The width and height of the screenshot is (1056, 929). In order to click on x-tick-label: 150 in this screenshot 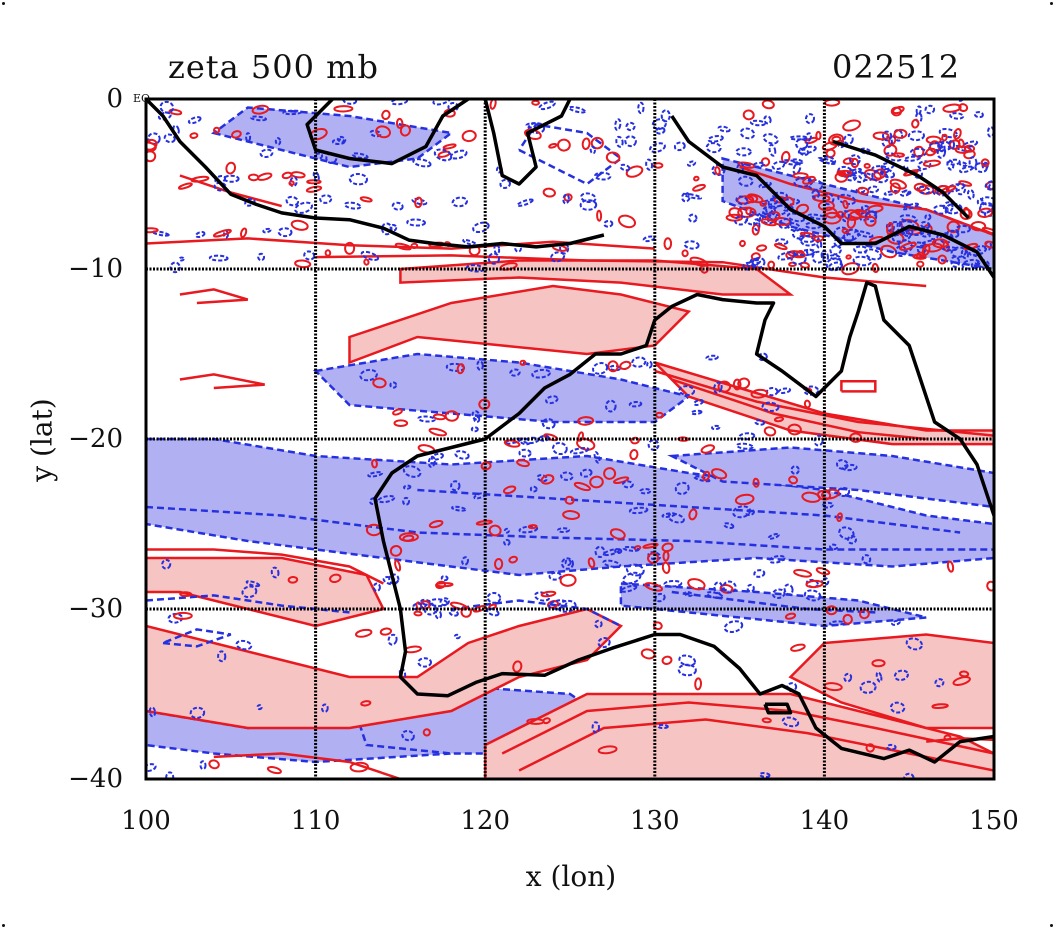, I will do `click(994, 821)`.